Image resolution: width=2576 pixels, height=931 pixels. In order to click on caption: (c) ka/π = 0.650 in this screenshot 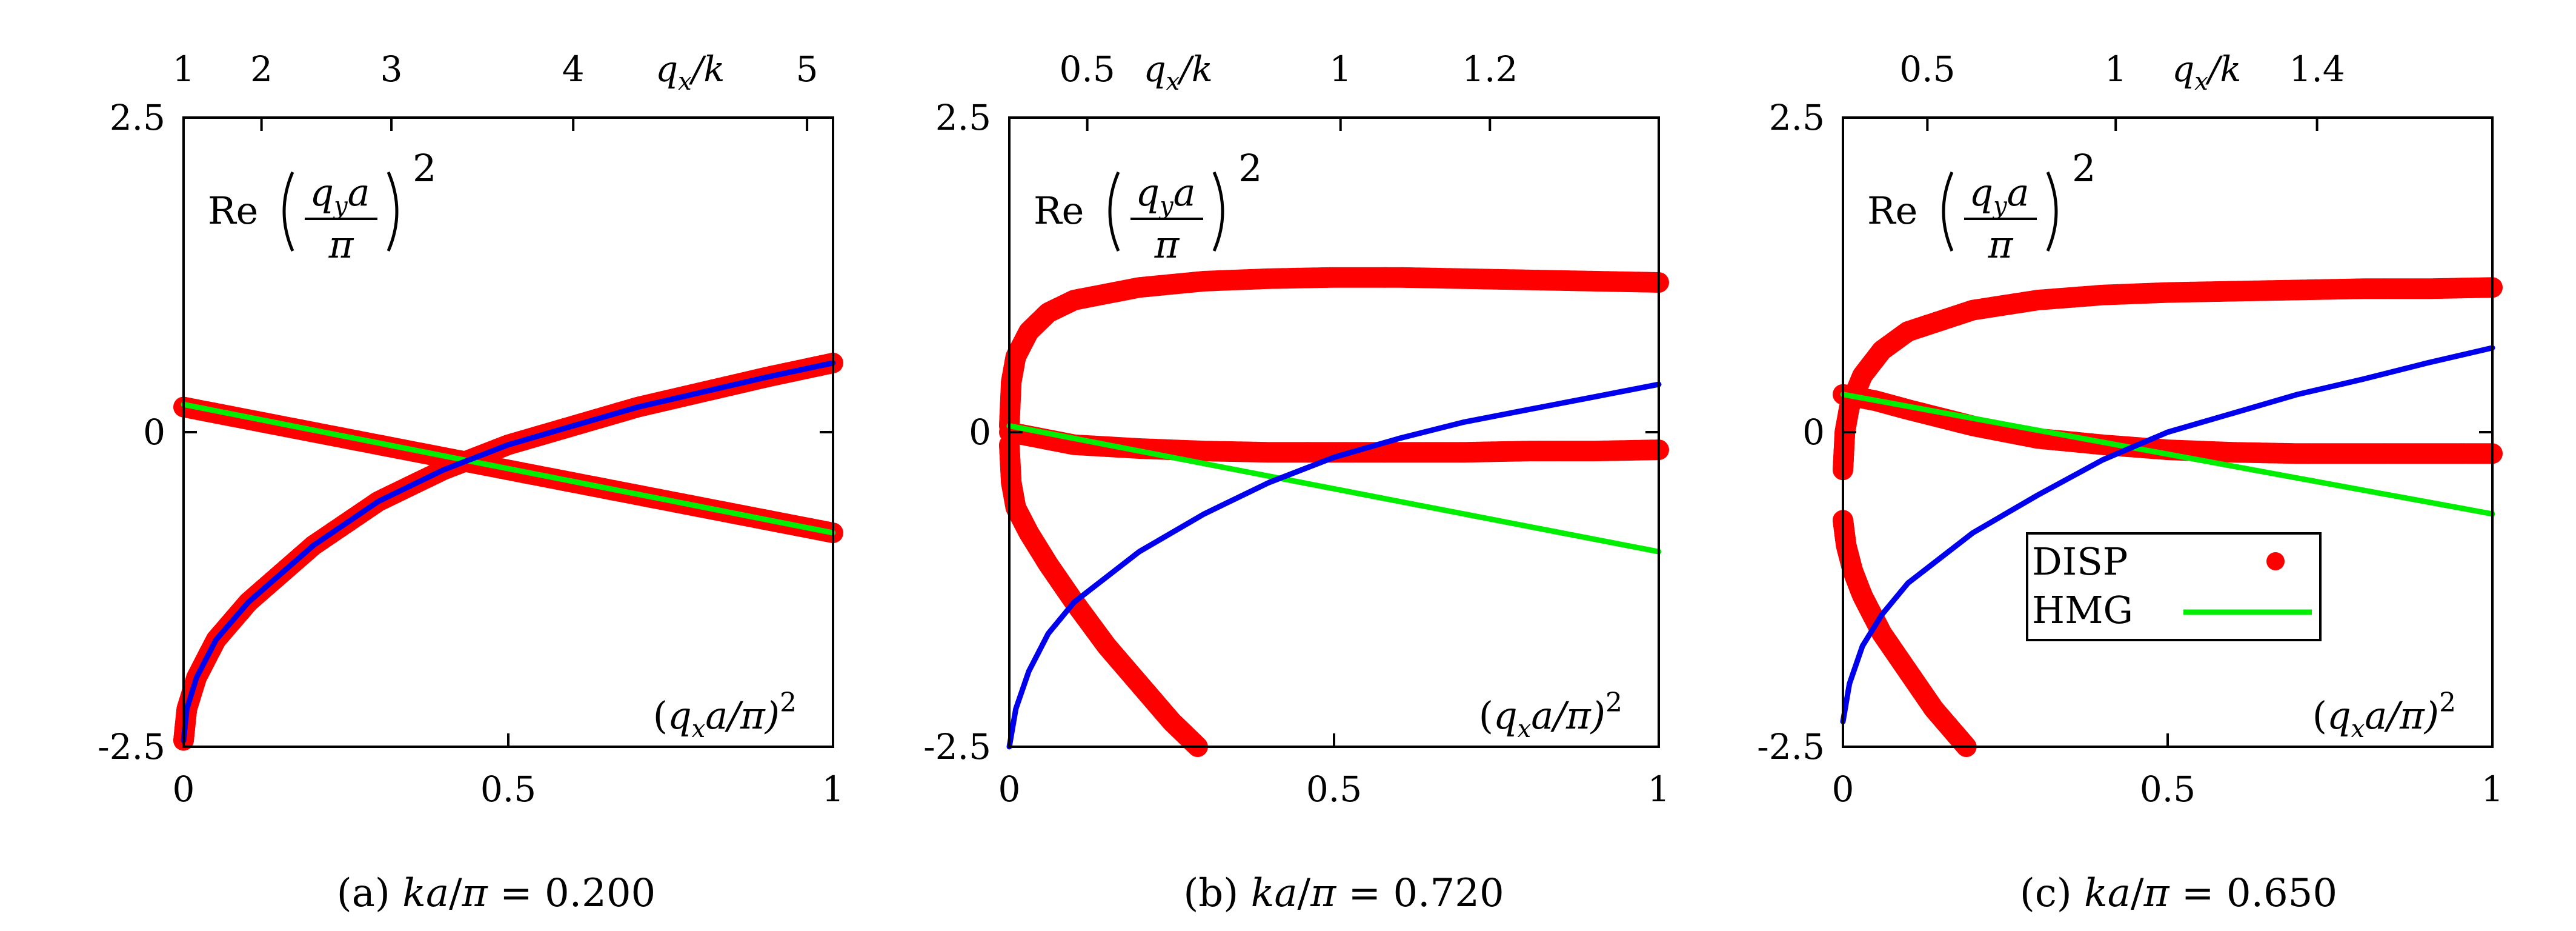, I will do `click(2178, 893)`.